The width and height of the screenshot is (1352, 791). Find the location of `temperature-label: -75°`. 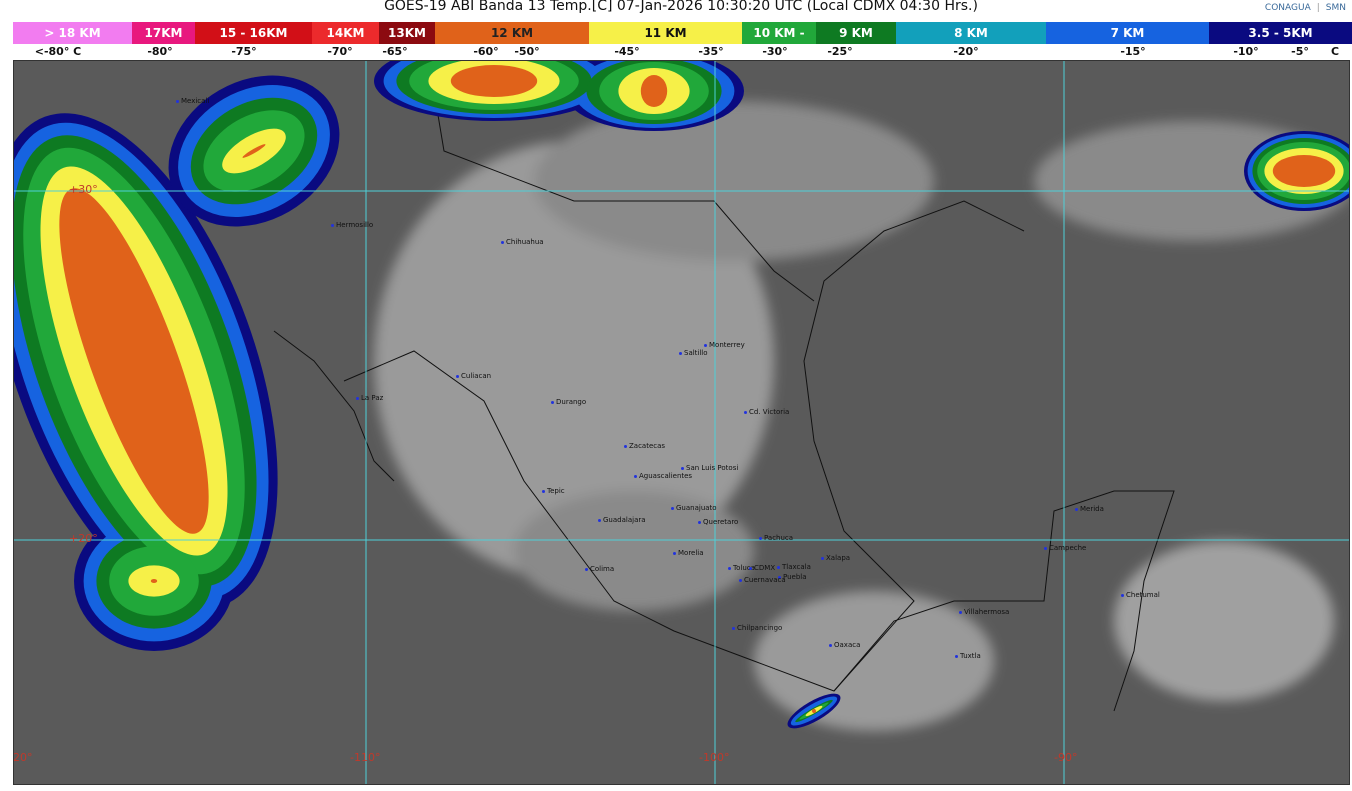

temperature-label: -75° is located at coordinates (244, 51).